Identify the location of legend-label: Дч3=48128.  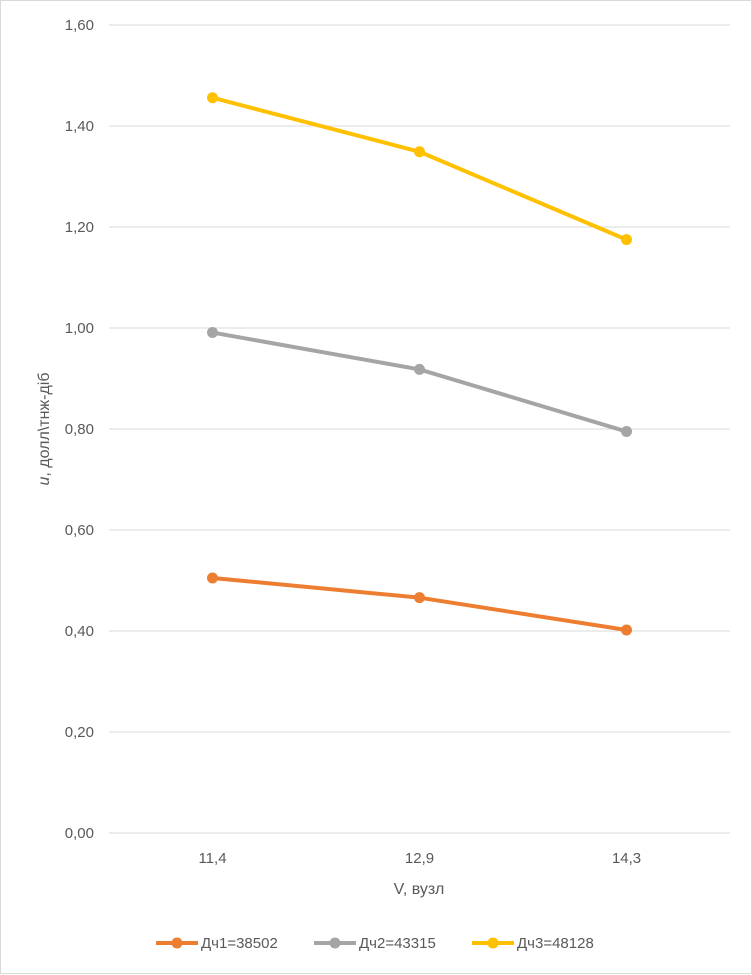
(555, 943).